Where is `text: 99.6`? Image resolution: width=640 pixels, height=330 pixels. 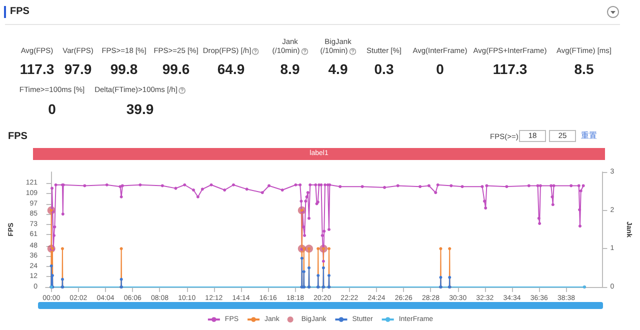
text: 99.6 is located at coordinates (176, 69).